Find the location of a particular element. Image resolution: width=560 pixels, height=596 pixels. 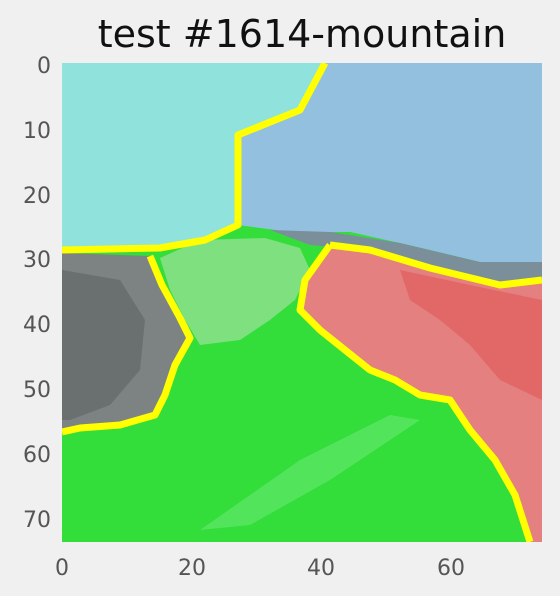

segment-red-dark is located at coordinates (471, 335).